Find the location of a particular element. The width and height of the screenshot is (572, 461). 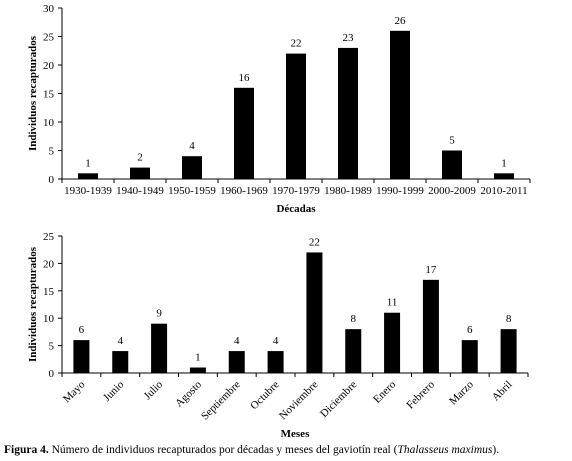

meses-category-label: Septiembre is located at coordinates (221, 401).